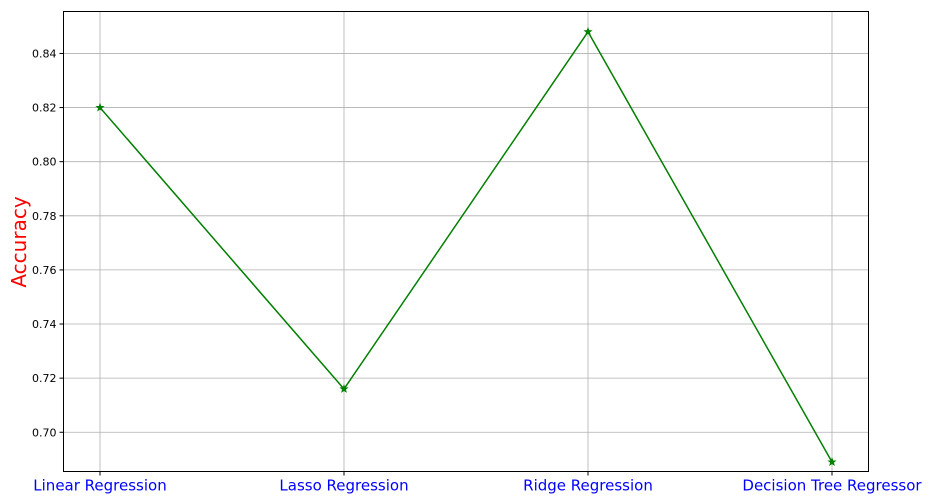 The width and height of the screenshot is (936, 504). I want to click on y-tick-label: 0.84, so click(44, 53).